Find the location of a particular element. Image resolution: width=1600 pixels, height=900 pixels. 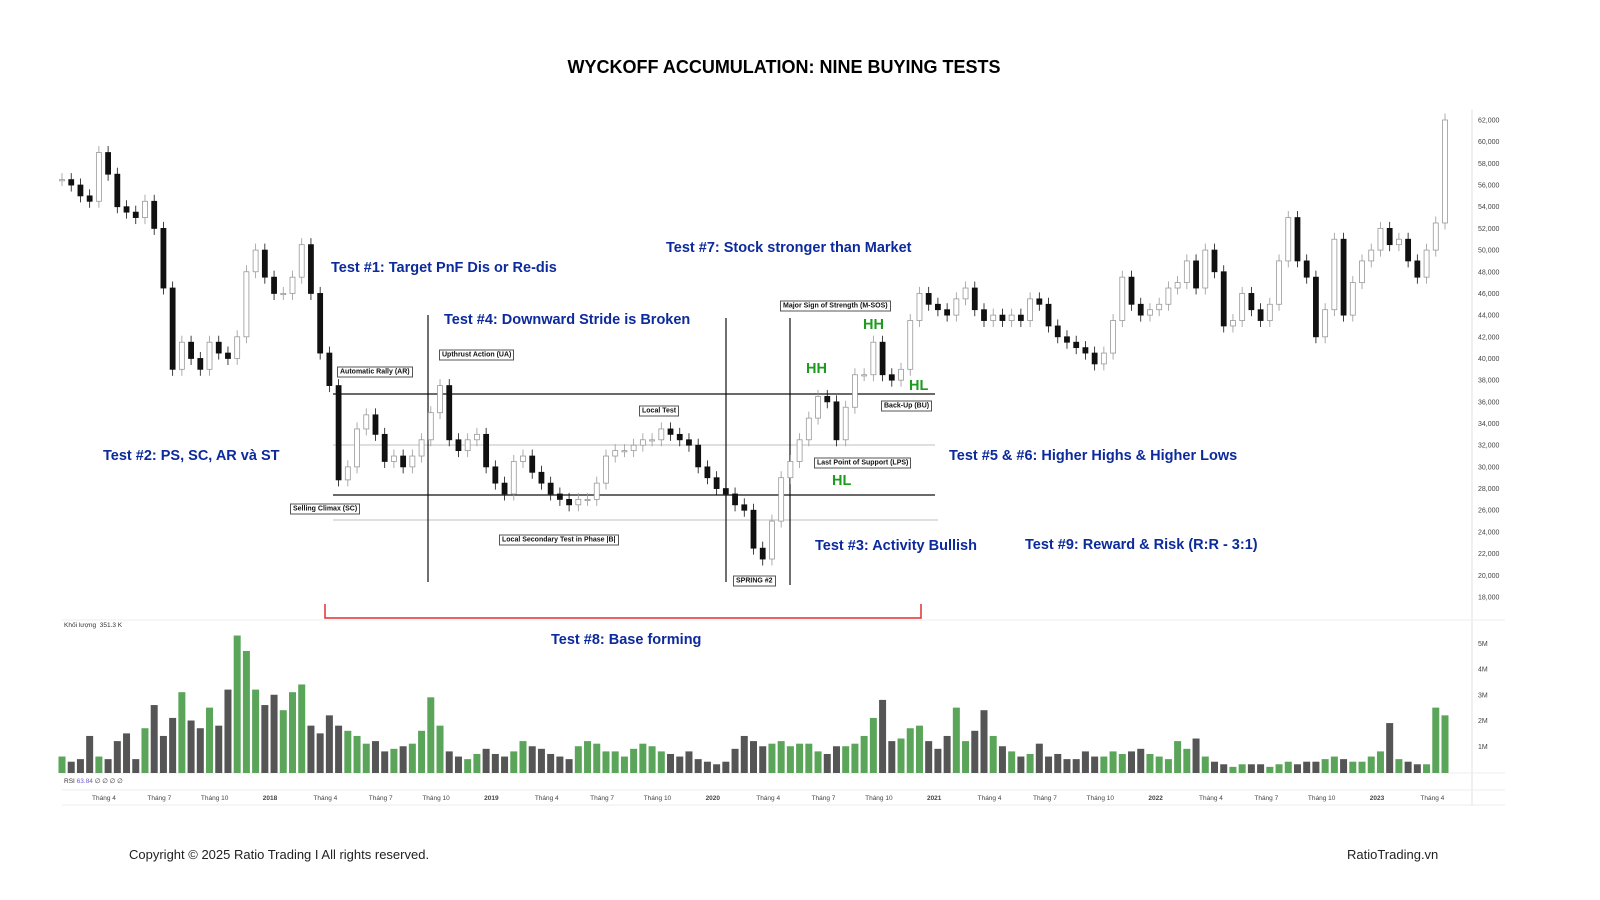

price-tick-label: 32,000 is located at coordinates (1489, 446).